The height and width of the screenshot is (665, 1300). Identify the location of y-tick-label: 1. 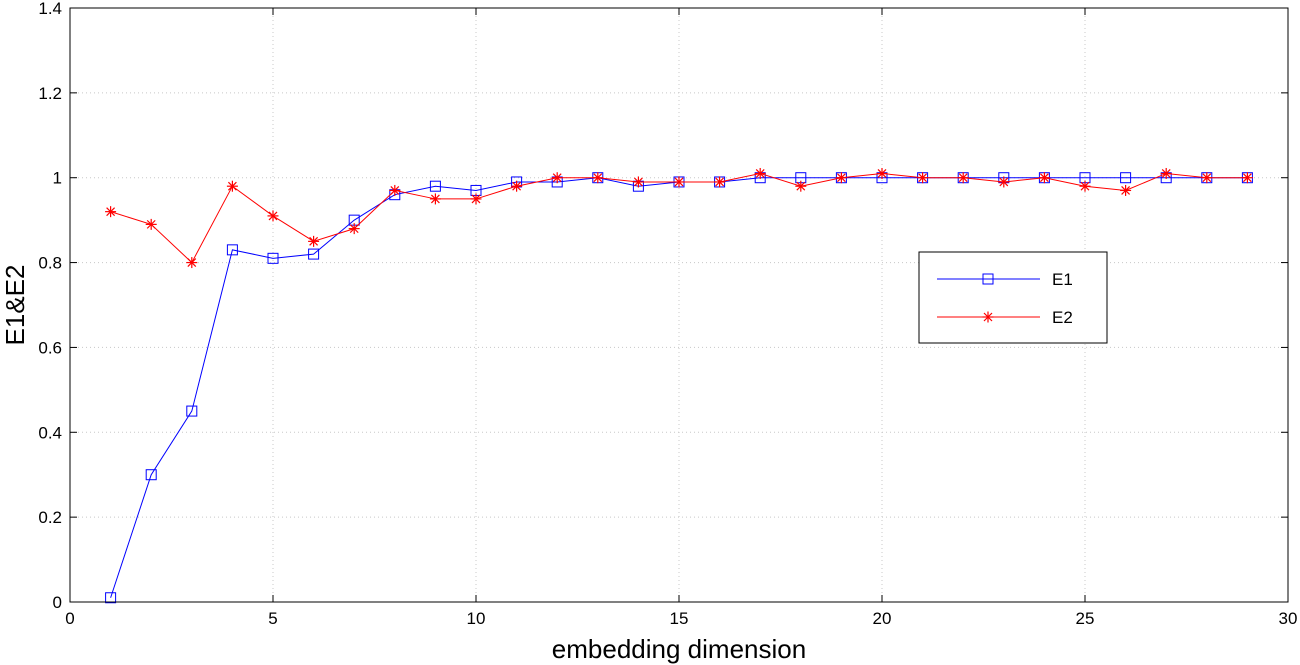
(57, 178).